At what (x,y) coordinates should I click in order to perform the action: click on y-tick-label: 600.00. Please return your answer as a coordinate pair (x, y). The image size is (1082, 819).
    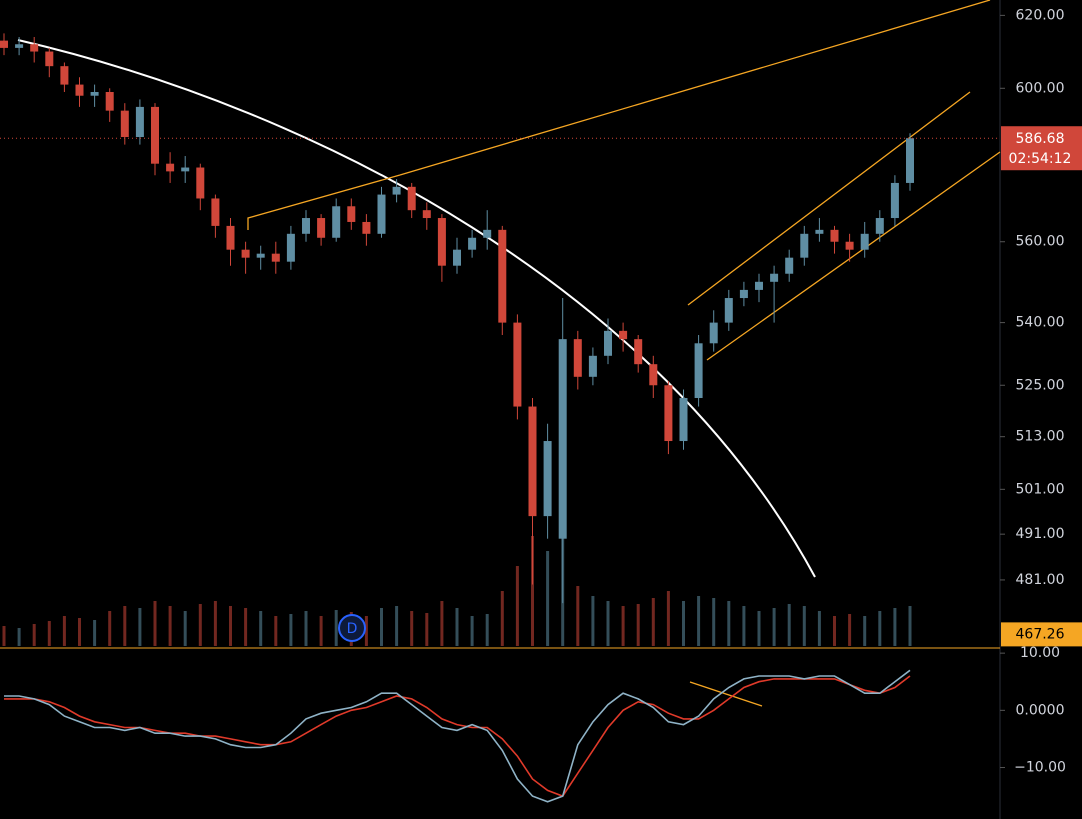
    Looking at the image, I should click on (1040, 88).